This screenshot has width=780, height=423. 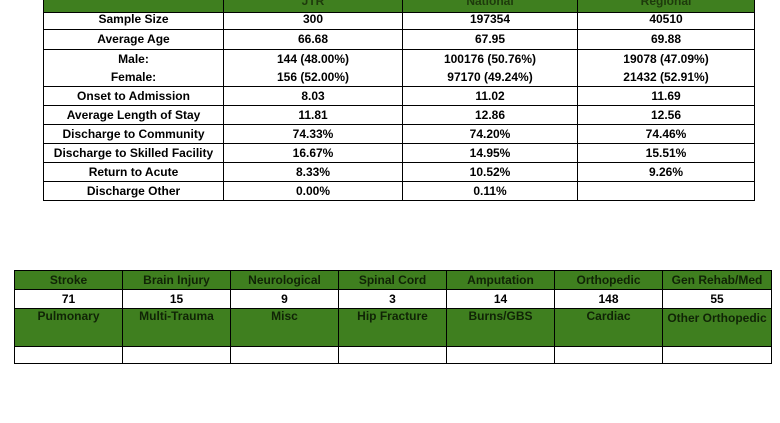 I want to click on national-value: 0.11%, so click(x=490, y=191).